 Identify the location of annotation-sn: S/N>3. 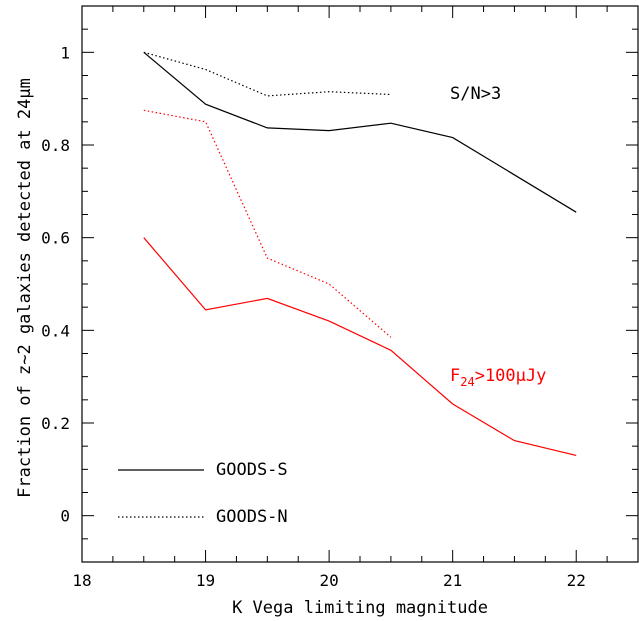
(475, 94).